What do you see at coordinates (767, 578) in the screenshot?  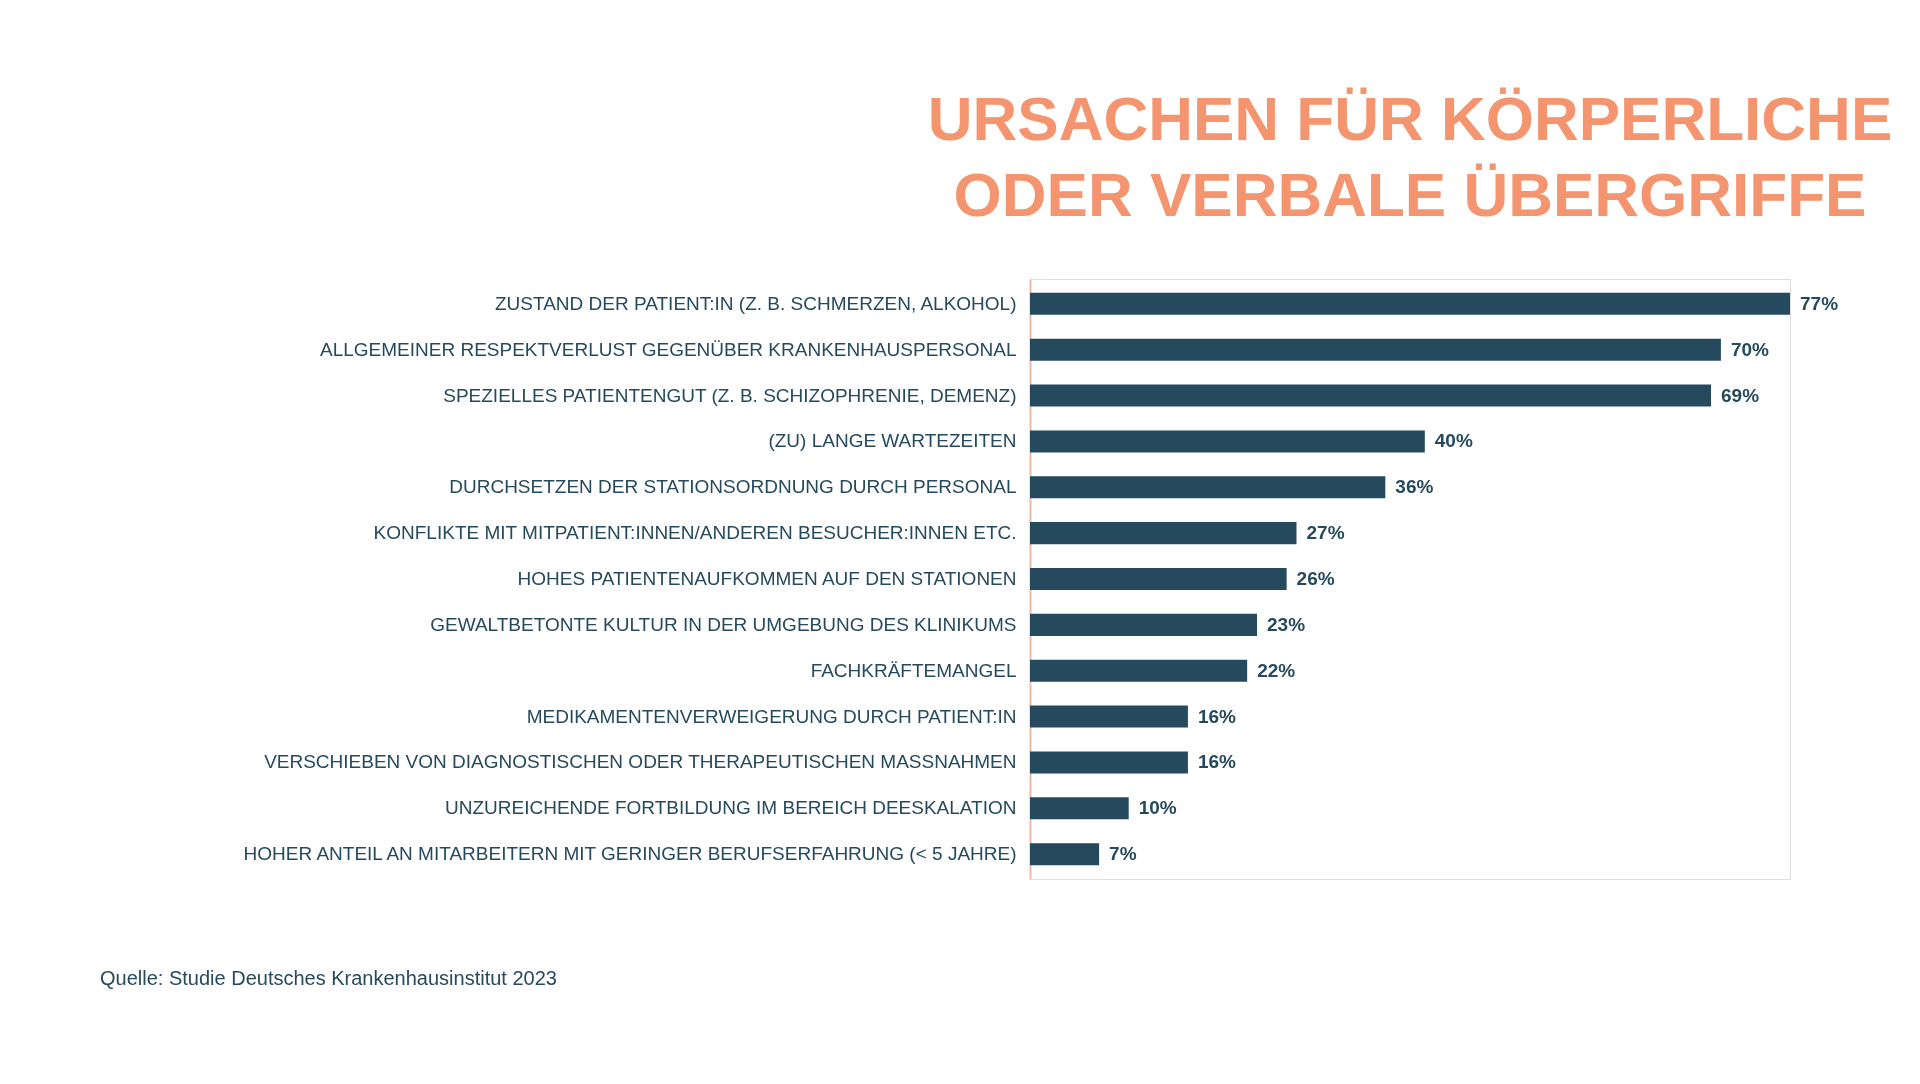 I see `y-tick-label: HOHES PATIENTENAUFKOMMEN AUF DEN STATIONEN` at bounding box center [767, 578].